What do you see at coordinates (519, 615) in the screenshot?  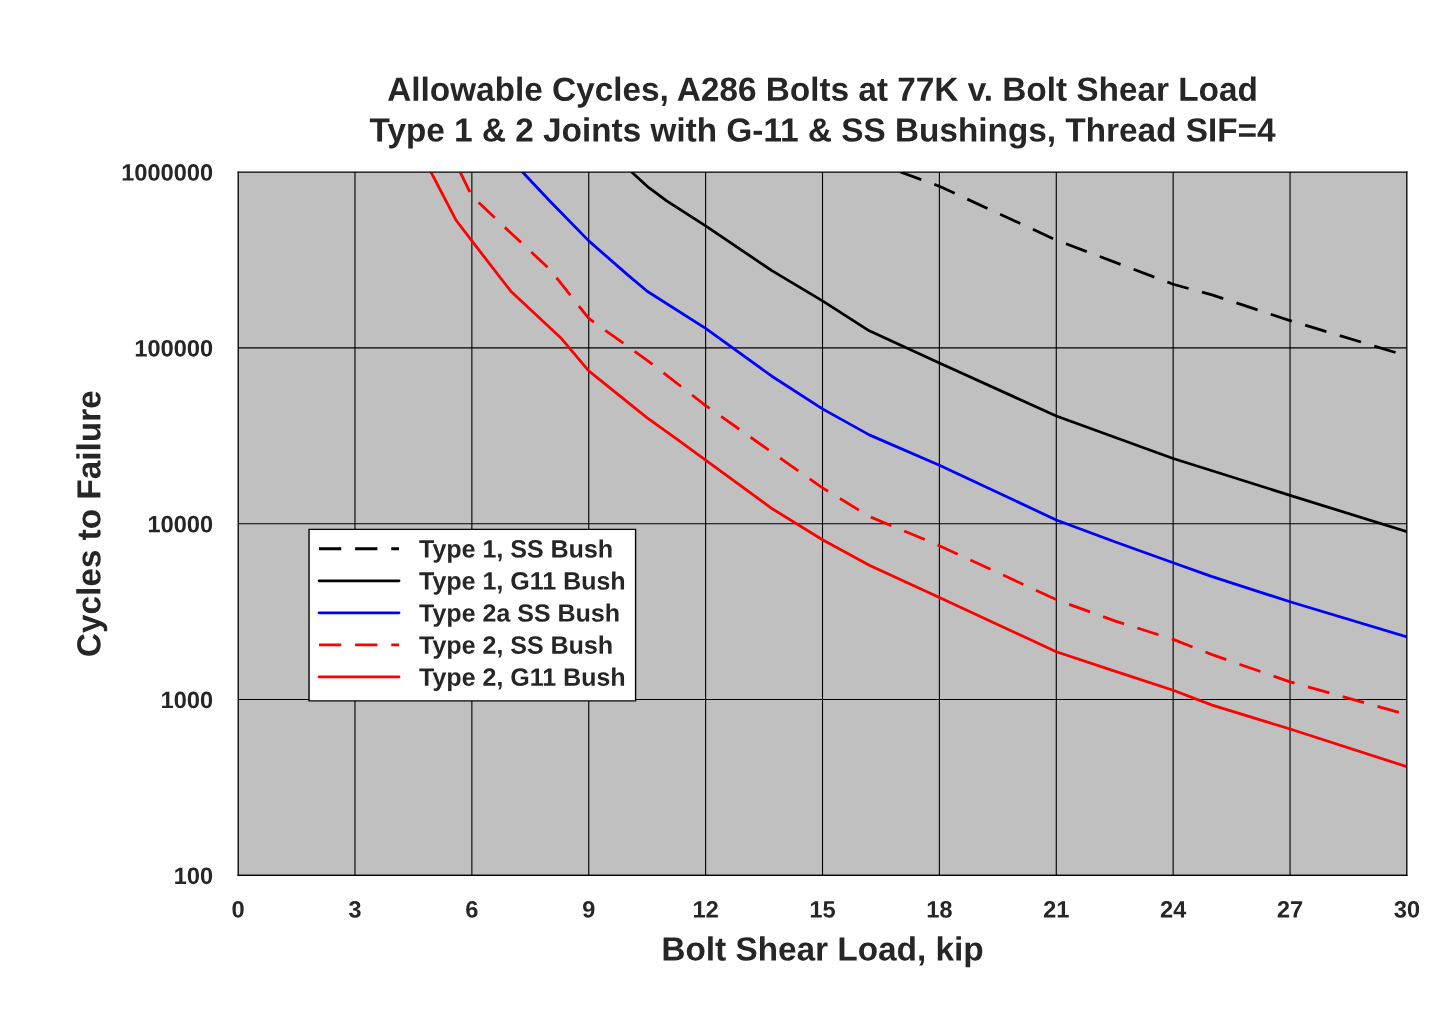 I see `legend-label: Type 2a SS Bush` at bounding box center [519, 615].